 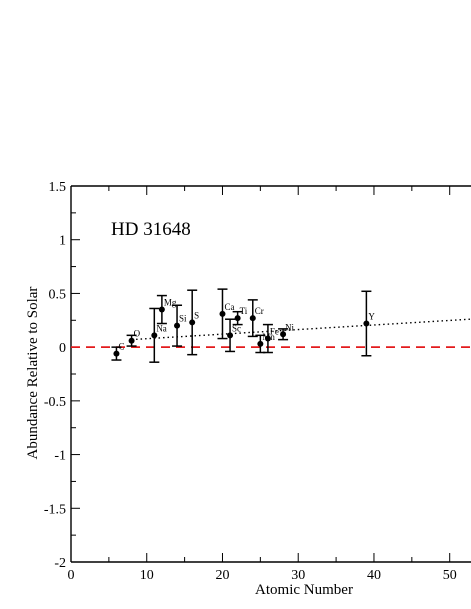 What do you see at coordinates (289, 327) in the screenshot?
I see `point-label: Ni` at bounding box center [289, 327].